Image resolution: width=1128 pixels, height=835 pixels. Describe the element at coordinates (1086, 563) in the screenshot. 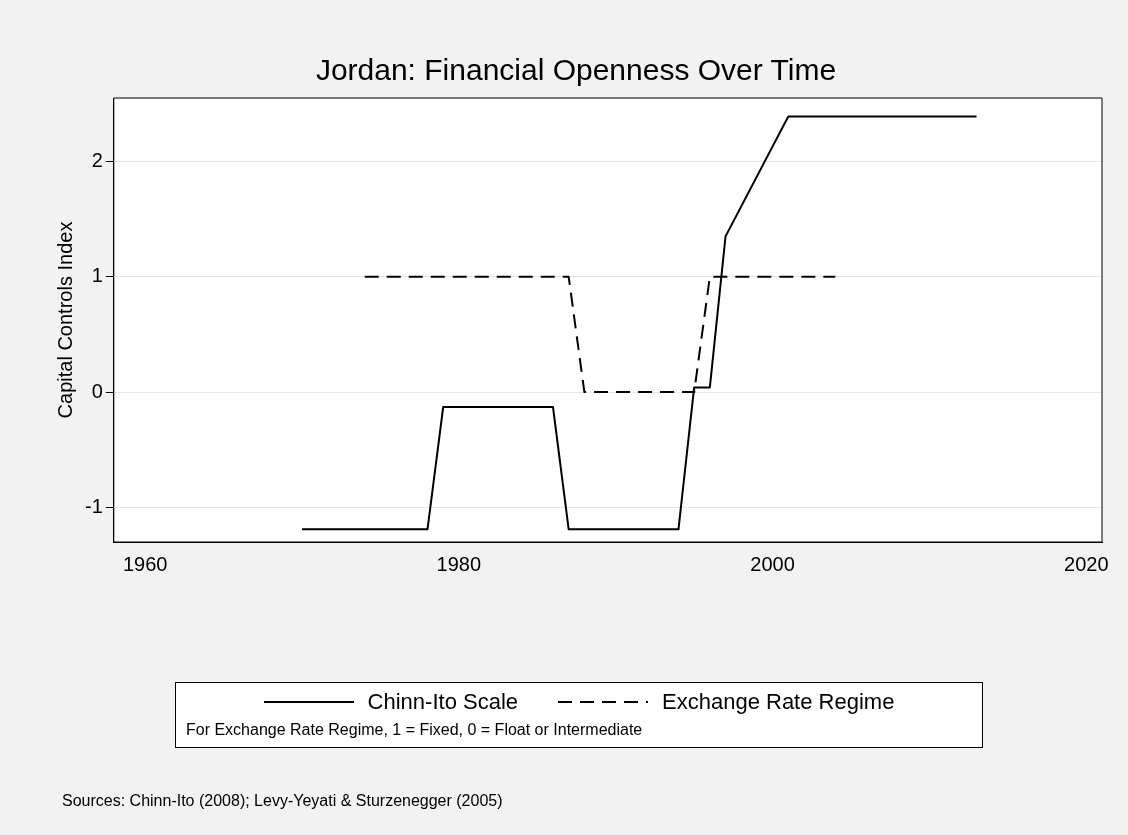

I see `x-tick-label: 2020` at that location.